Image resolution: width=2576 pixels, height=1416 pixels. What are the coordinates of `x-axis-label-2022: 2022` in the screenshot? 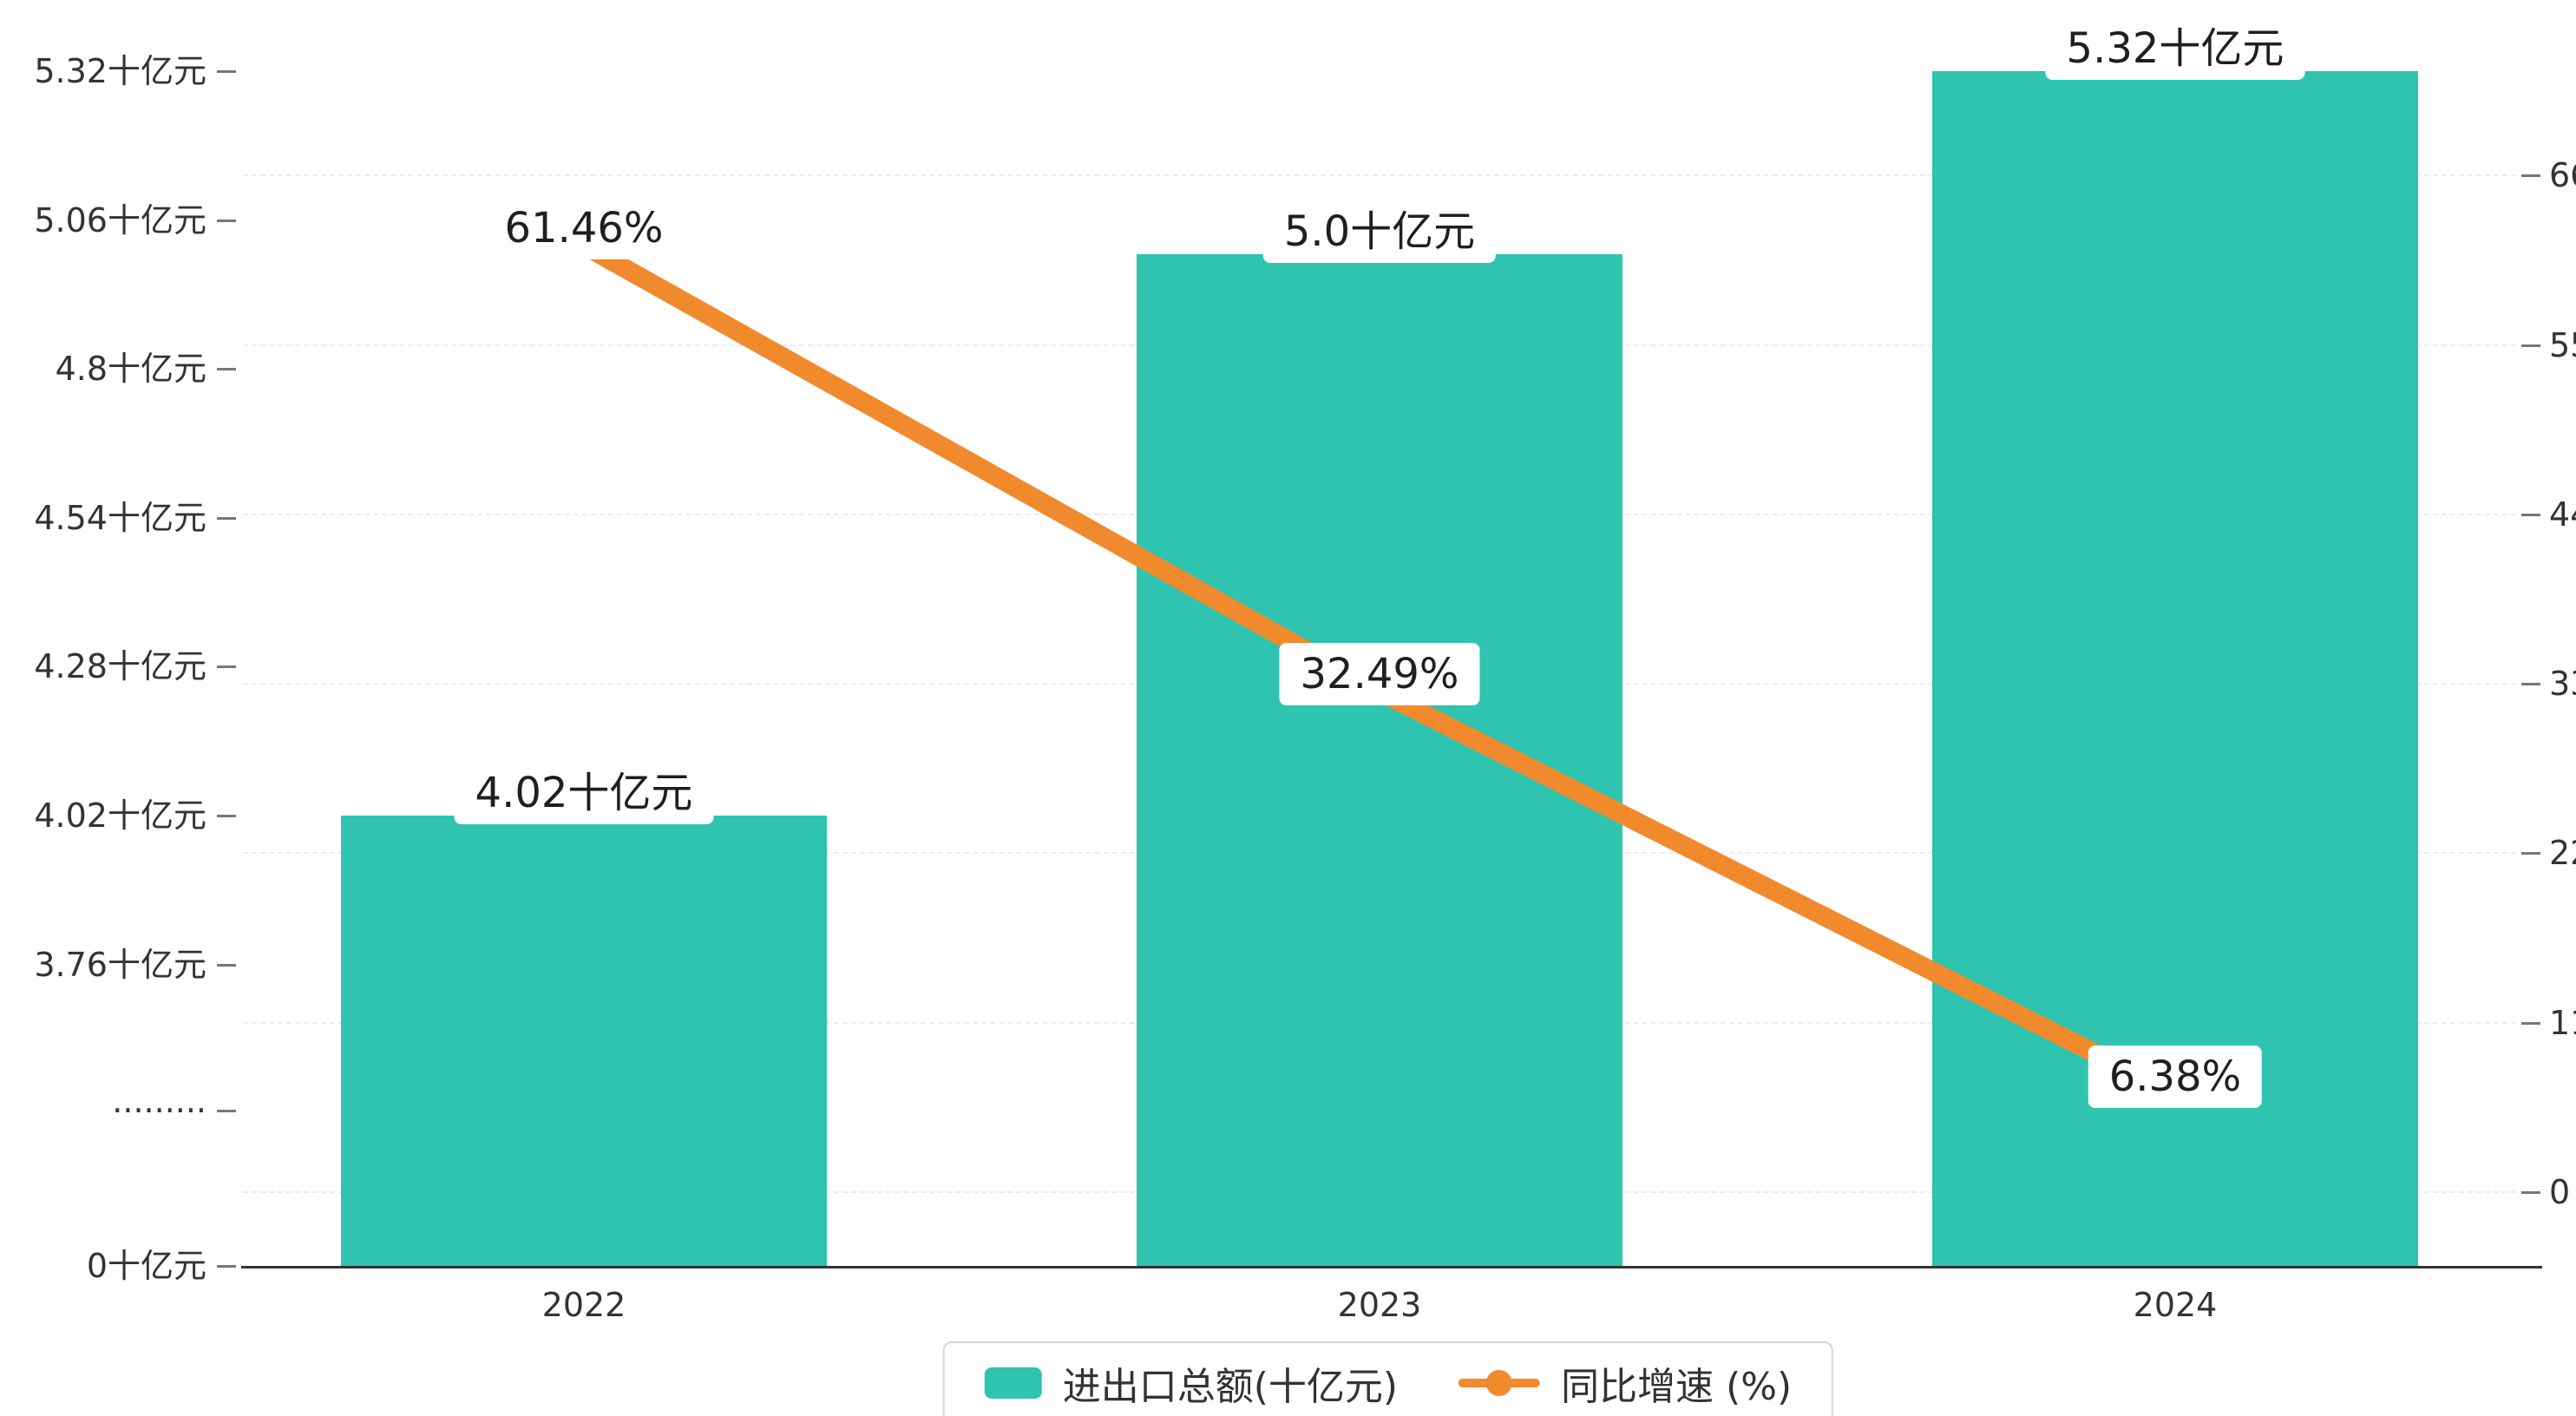 It's located at (583, 1305).